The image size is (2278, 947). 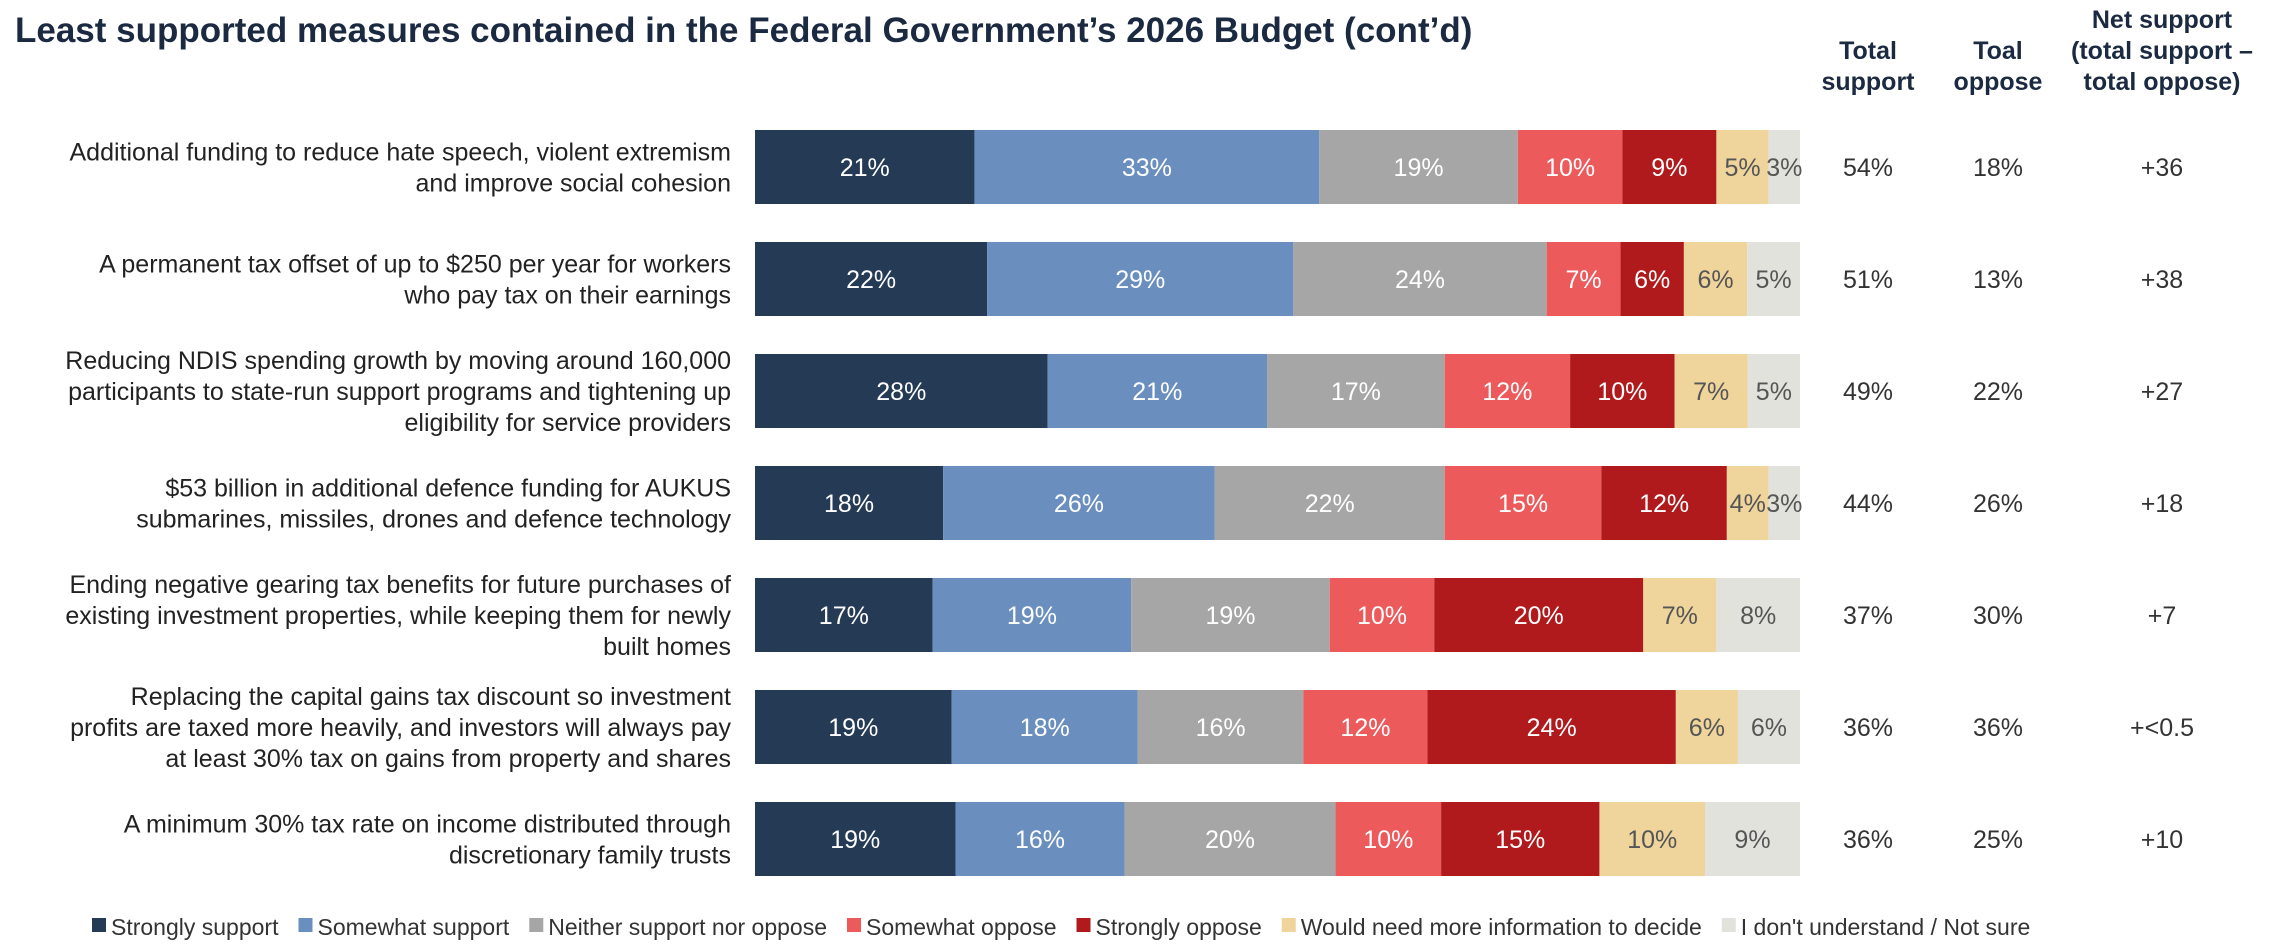 What do you see at coordinates (573, 184) in the screenshot?
I see `category-label-line: and improve social cohesion` at bounding box center [573, 184].